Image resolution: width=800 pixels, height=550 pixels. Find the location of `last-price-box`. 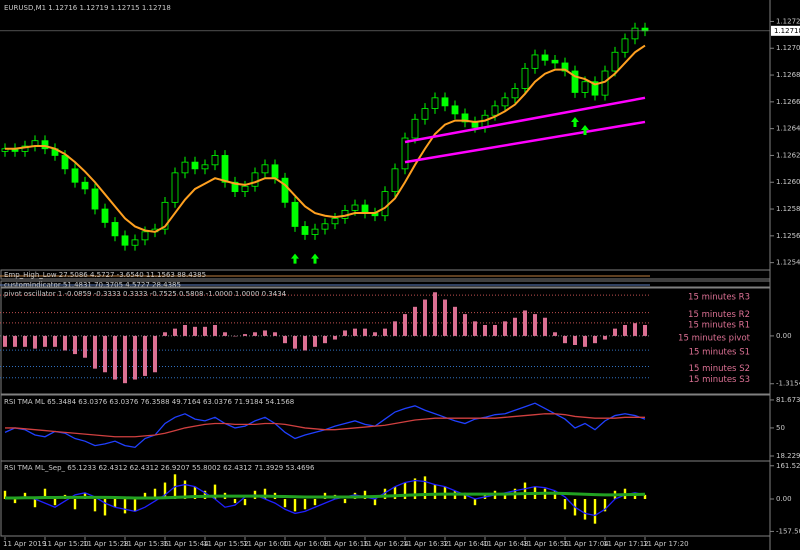

last-price-box is located at coordinates (785, 30).